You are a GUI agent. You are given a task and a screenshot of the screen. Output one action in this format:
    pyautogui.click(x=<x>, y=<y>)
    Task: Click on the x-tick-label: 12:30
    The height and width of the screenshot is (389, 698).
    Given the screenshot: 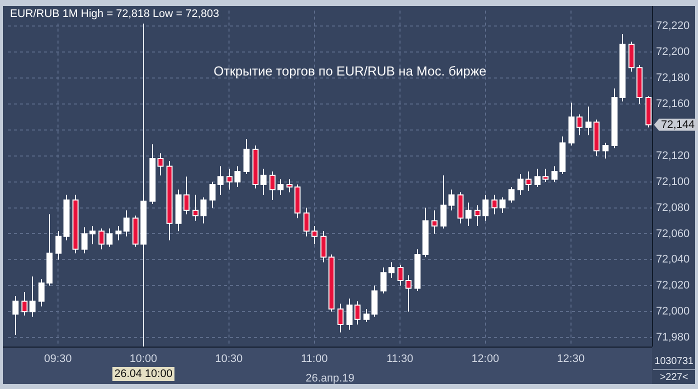 What is the action you would take?
    pyautogui.click(x=571, y=359)
    